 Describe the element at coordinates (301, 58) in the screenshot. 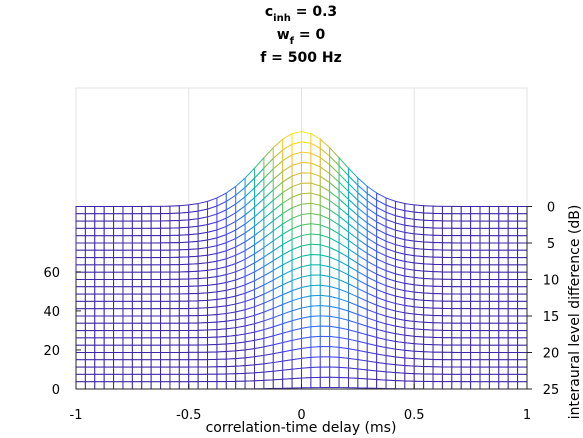

I see `title-line-3: f = 500 Hz` at that location.